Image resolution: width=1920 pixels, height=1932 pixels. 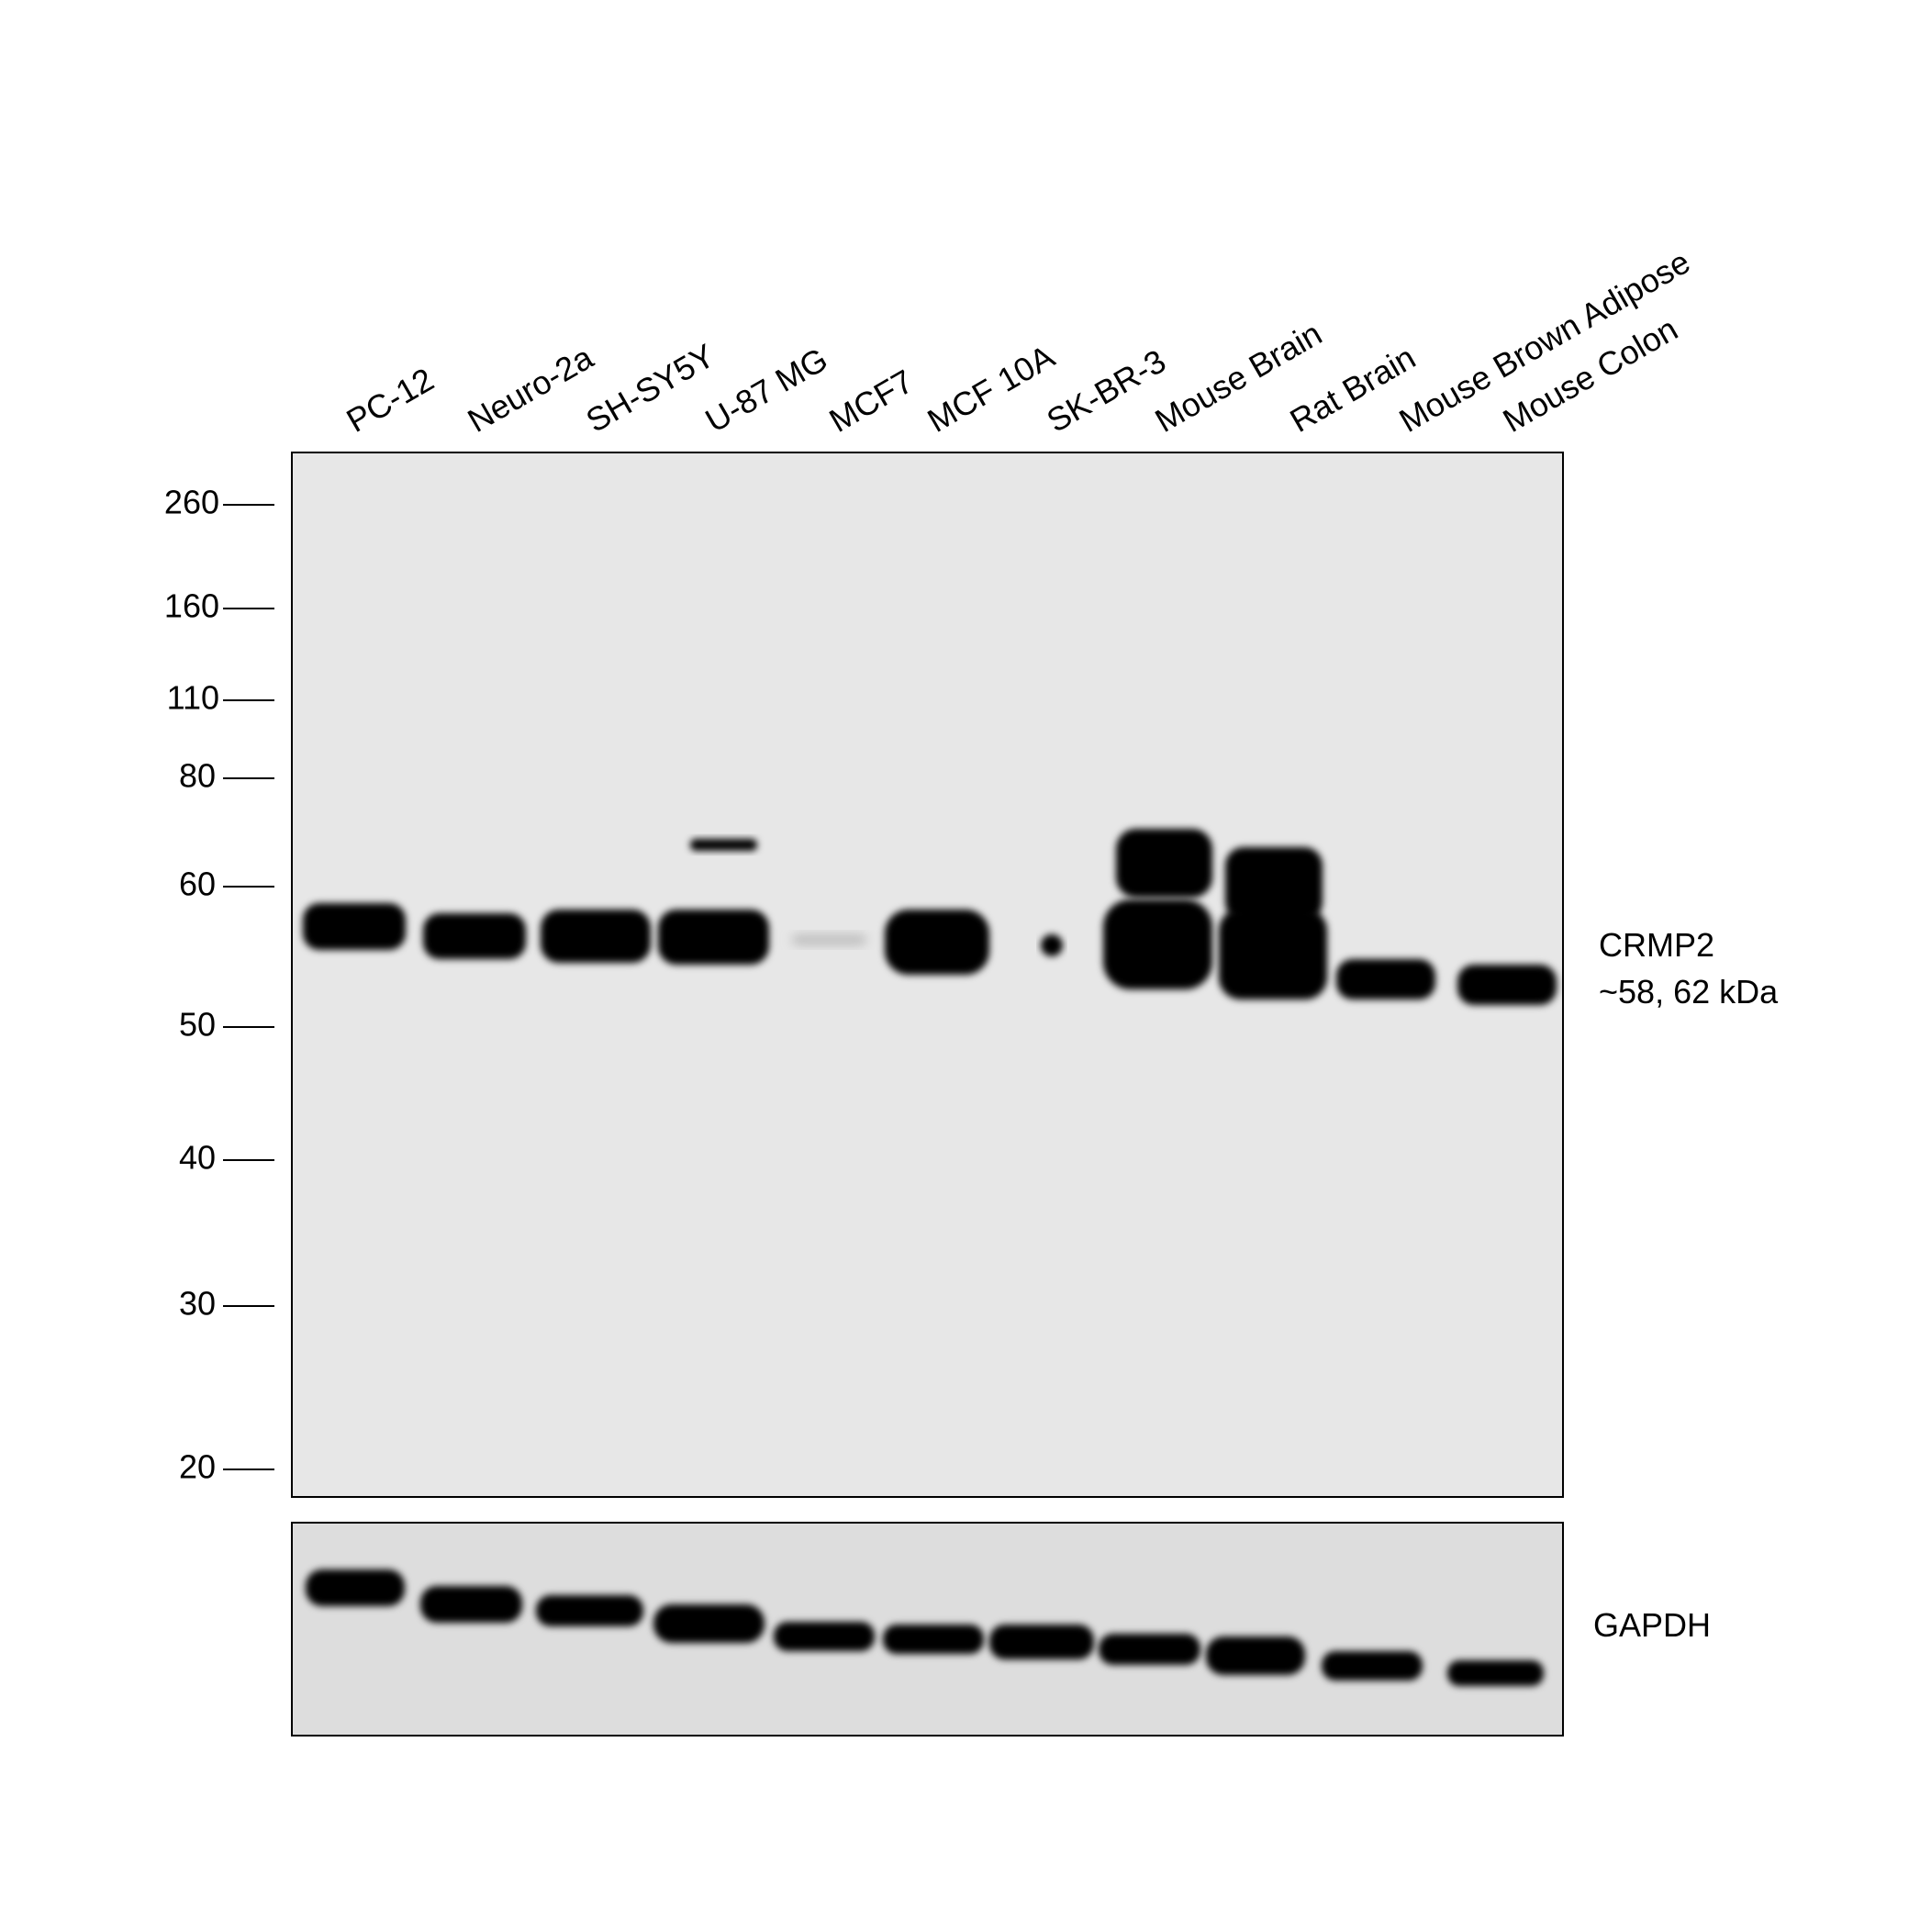 What do you see at coordinates (650, 388) in the screenshot?
I see `lane-label: SH-SY5Y` at bounding box center [650, 388].